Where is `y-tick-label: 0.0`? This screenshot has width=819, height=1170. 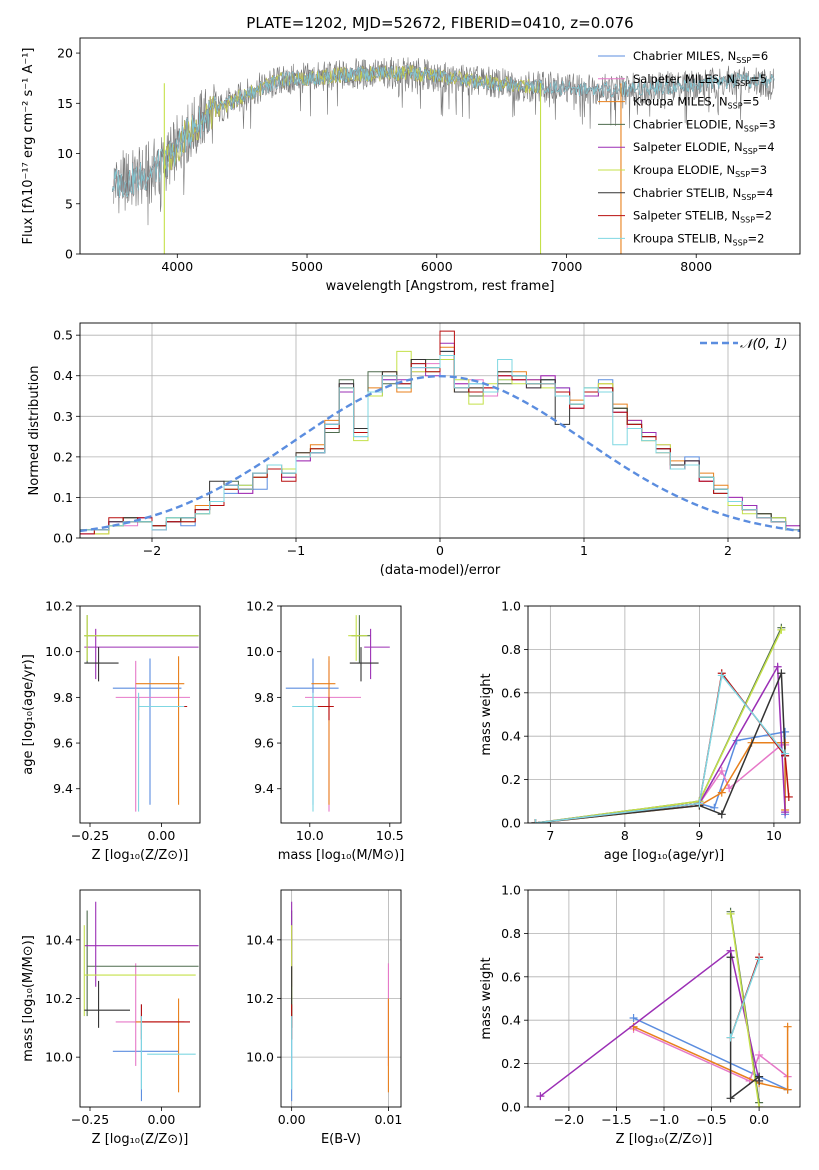
y-tick-label: 0.0 is located at coordinates (511, 823).